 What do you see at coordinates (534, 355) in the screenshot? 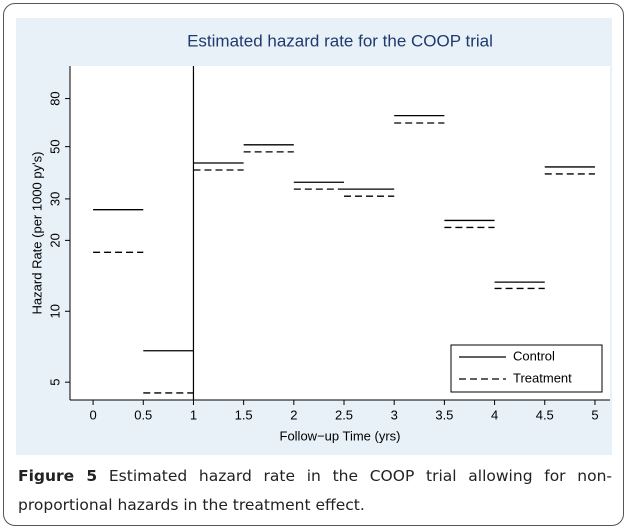
I see `legend-label: Control` at bounding box center [534, 355].